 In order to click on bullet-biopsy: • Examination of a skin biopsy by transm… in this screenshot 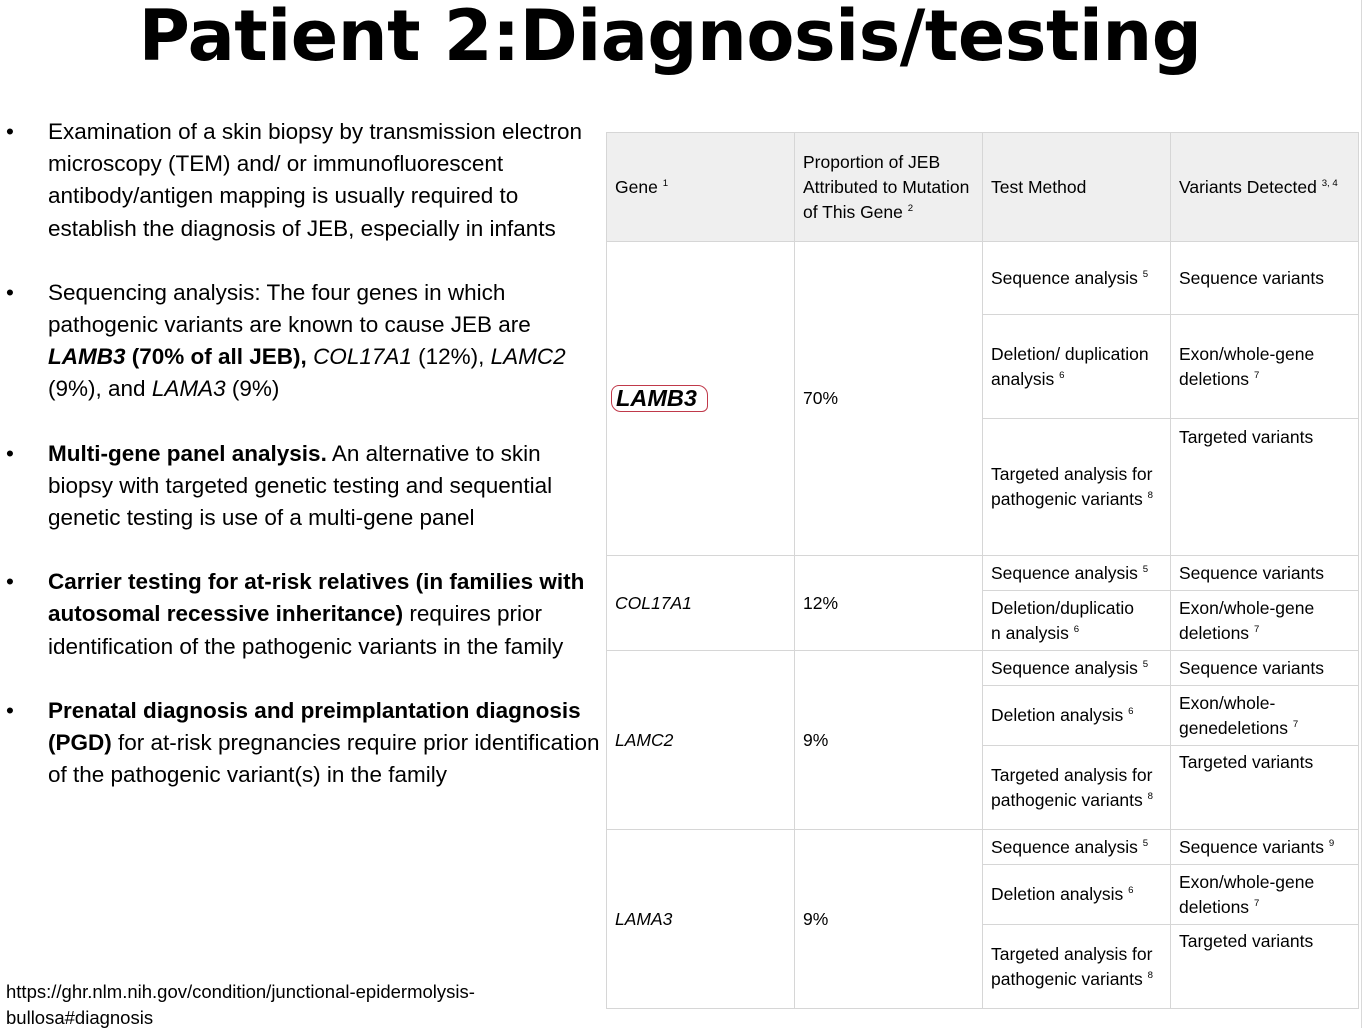, I will do `click(300, 180)`.